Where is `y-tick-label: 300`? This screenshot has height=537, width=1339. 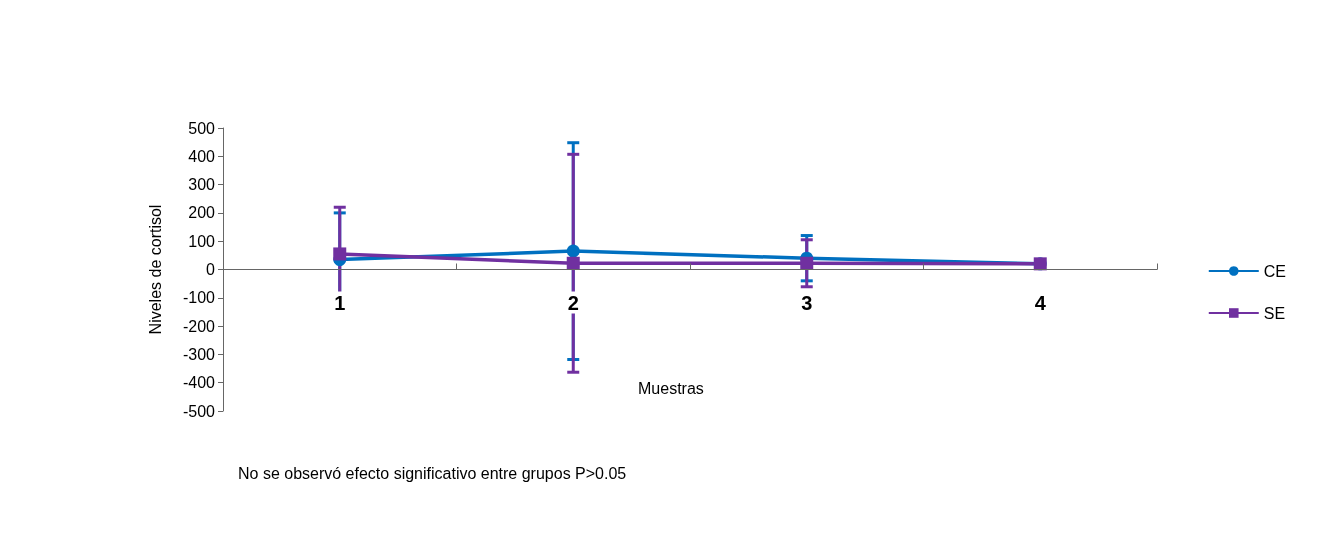 y-tick-label: 300 is located at coordinates (202, 185).